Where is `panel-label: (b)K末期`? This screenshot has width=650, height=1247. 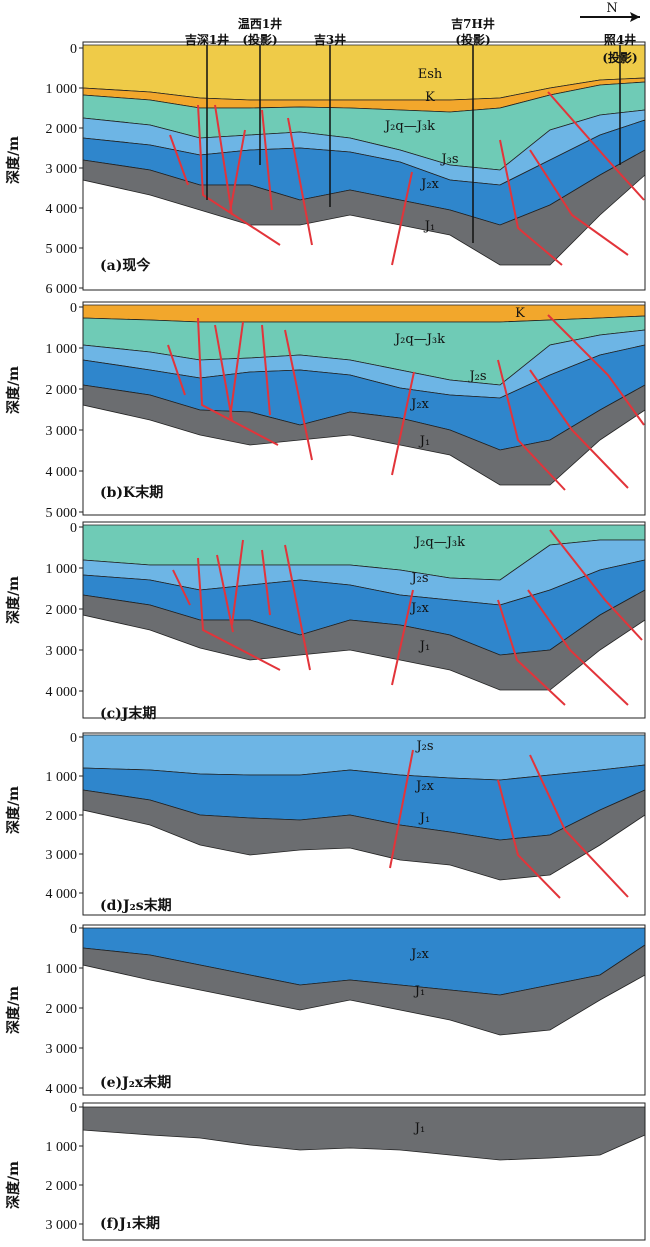
panel-label: (b)K末期 is located at coordinates (131, 492).